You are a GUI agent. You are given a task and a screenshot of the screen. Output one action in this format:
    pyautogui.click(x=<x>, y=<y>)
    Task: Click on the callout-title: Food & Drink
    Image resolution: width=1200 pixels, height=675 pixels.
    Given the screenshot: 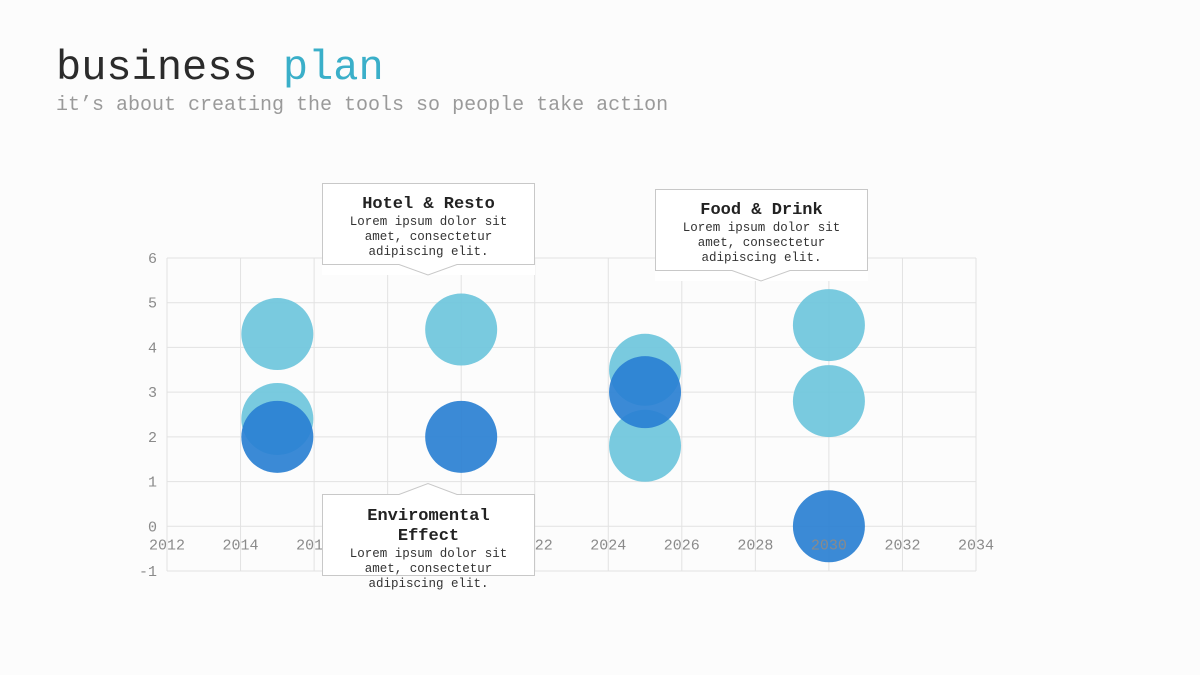 What is the action you would take?
    pyautogui.click(x=761, y=210)
    